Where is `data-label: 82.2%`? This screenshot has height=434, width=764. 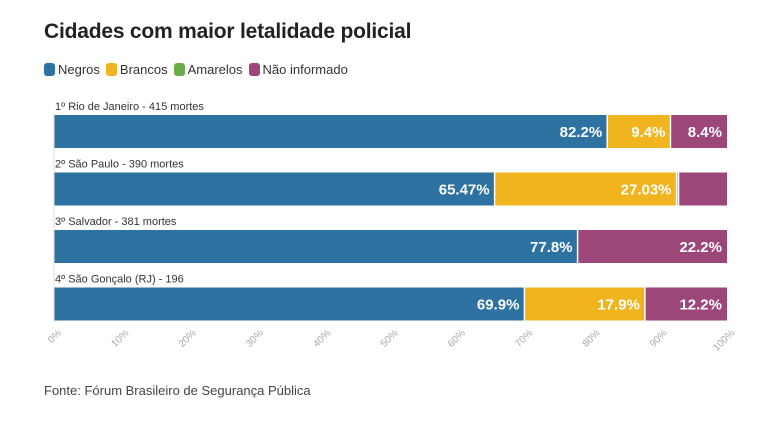 data-label: 82.2% is located at coordinates (581, 132).